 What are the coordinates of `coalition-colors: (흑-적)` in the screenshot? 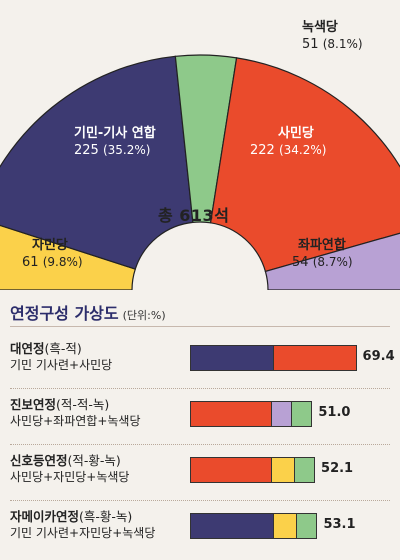 It's located at (63, 348).